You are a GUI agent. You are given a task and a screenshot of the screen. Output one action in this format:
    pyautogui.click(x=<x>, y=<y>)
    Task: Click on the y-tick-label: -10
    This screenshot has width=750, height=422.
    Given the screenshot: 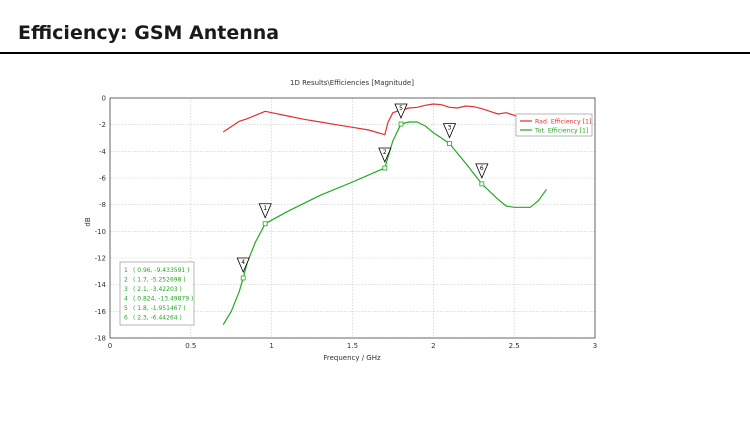 What is the action you would take?
    pyautogui.click(x=100, y=232)
    